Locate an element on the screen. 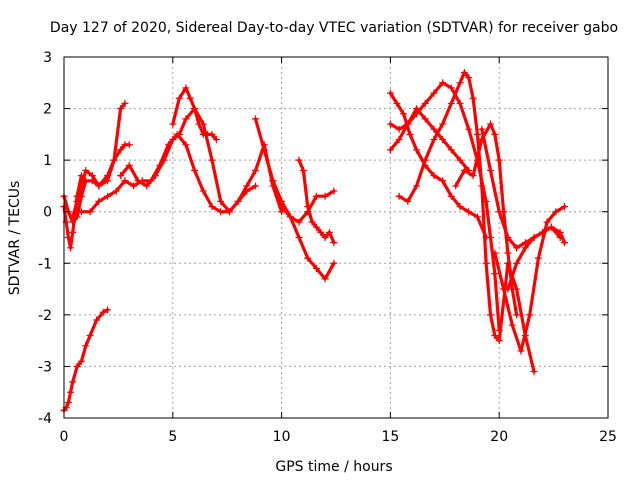 The width and height of the screenshot is (640, 480). y-tick-label: 3 is located at coordinates (47, 58).